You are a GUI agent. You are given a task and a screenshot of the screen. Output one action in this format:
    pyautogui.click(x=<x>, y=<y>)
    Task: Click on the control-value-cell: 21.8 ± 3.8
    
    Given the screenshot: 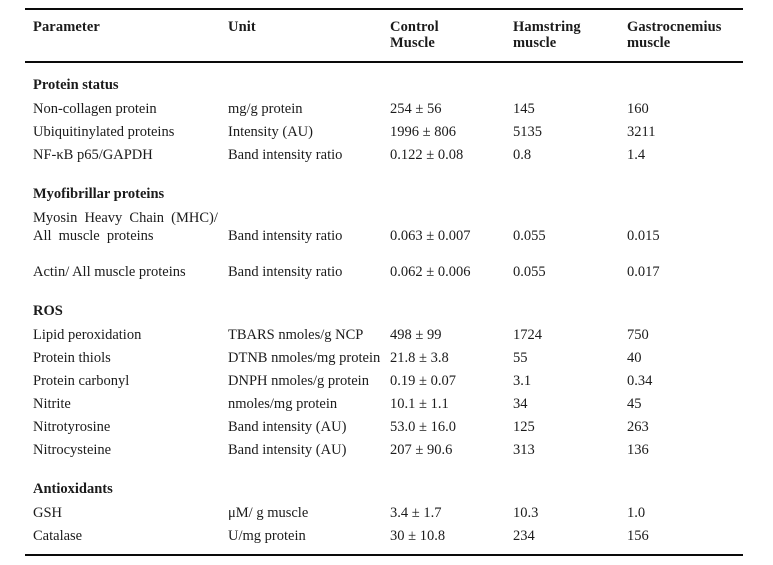 What is the action you would take?
    pyautogui.click(x=419, y=358)
    